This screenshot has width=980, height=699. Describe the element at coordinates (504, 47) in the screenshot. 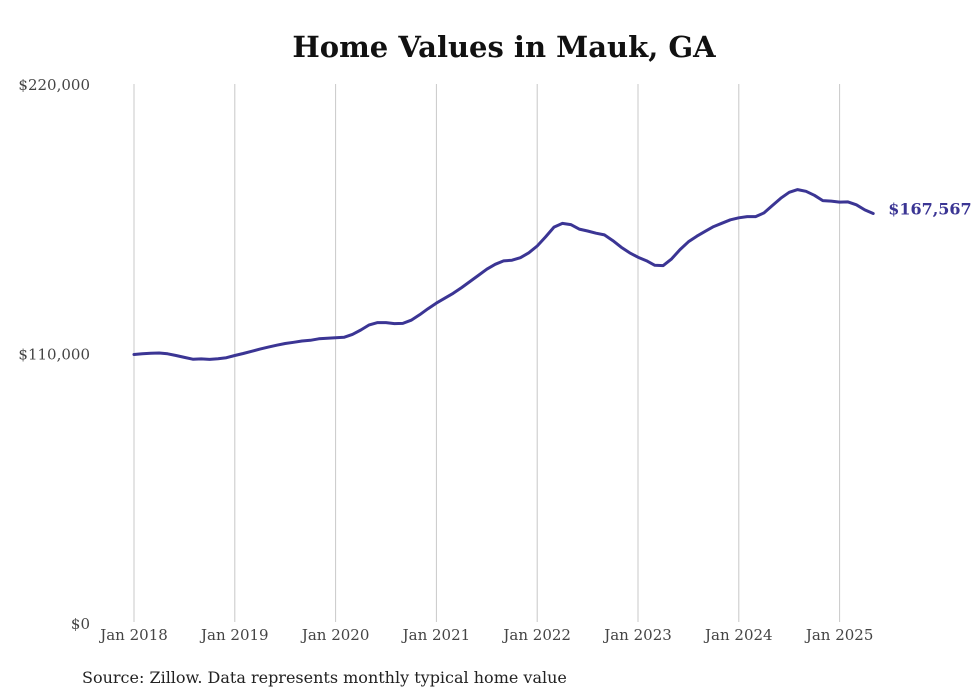

I see `chart-title: Home Values in Mauk, GA` at that location.